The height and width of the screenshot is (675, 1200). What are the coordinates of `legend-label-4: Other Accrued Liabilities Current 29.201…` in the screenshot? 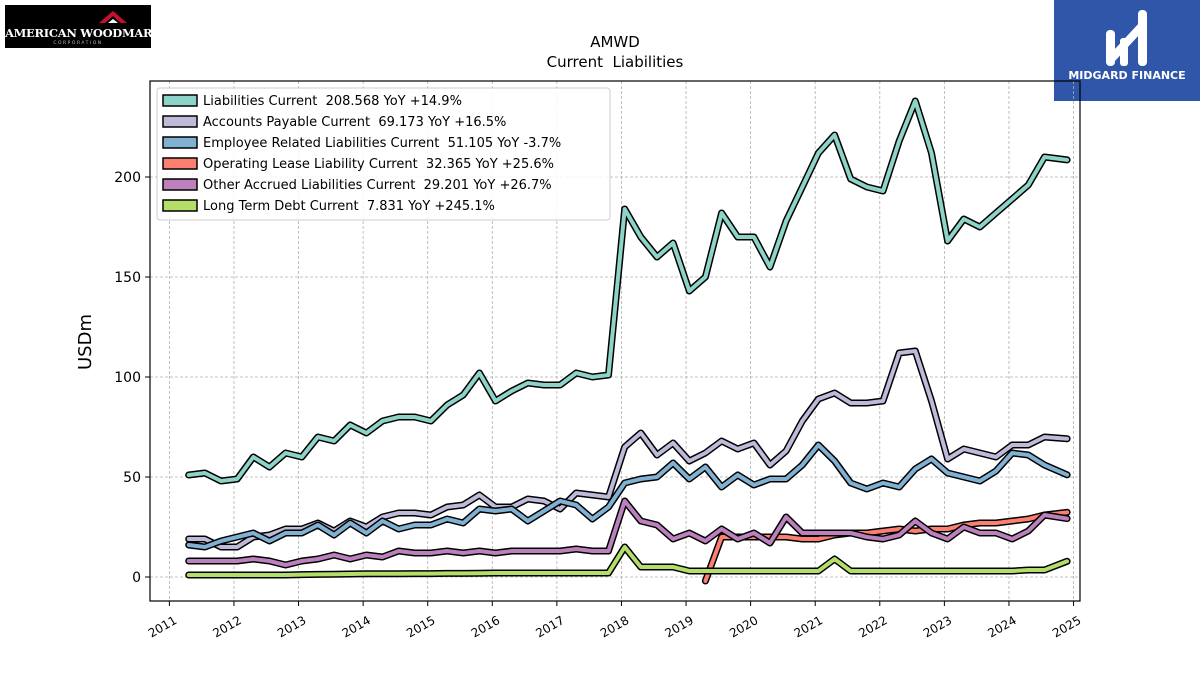 It's located at (377, 185).